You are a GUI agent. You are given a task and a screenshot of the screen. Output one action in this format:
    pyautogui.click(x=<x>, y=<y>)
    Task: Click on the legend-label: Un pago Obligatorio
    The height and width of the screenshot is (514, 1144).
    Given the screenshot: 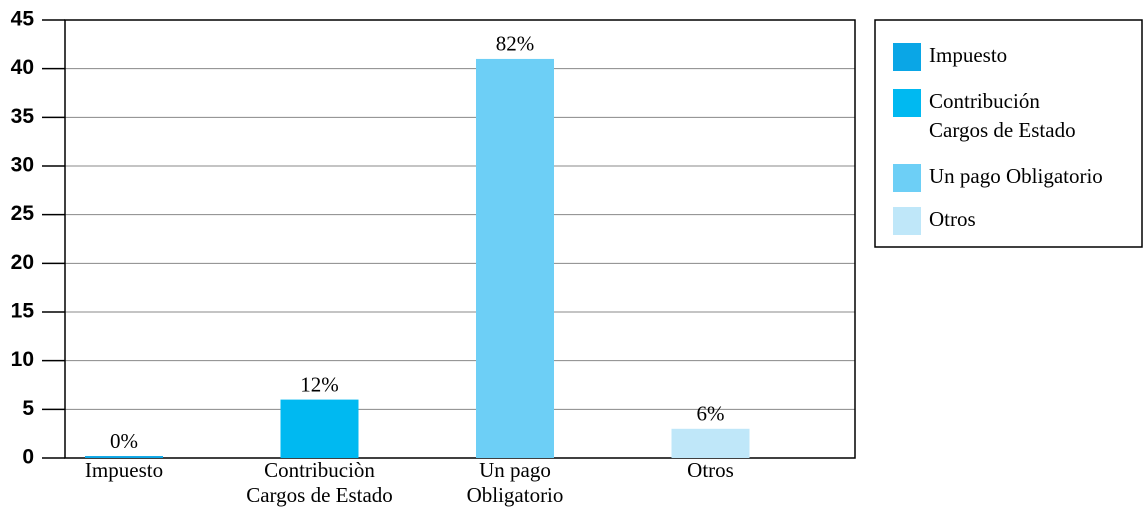 What is the action you would take?
    pyautogui.click(x=1016, y=176)
    